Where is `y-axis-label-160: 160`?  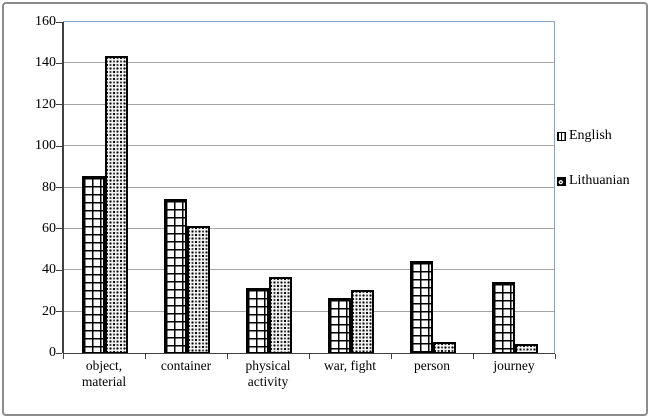
y-axis-label-160: 160 is located at coordinates (45, 21).